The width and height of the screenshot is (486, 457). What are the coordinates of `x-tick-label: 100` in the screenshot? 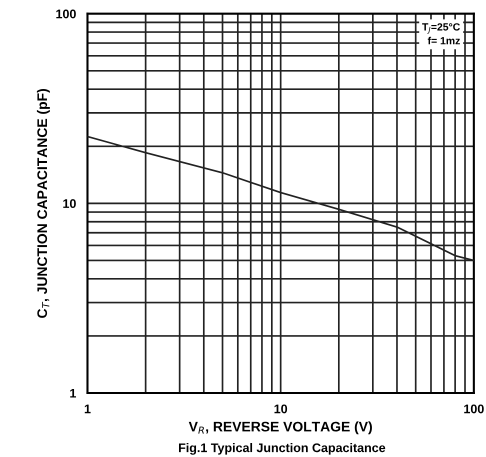 It's located at (474, 409).